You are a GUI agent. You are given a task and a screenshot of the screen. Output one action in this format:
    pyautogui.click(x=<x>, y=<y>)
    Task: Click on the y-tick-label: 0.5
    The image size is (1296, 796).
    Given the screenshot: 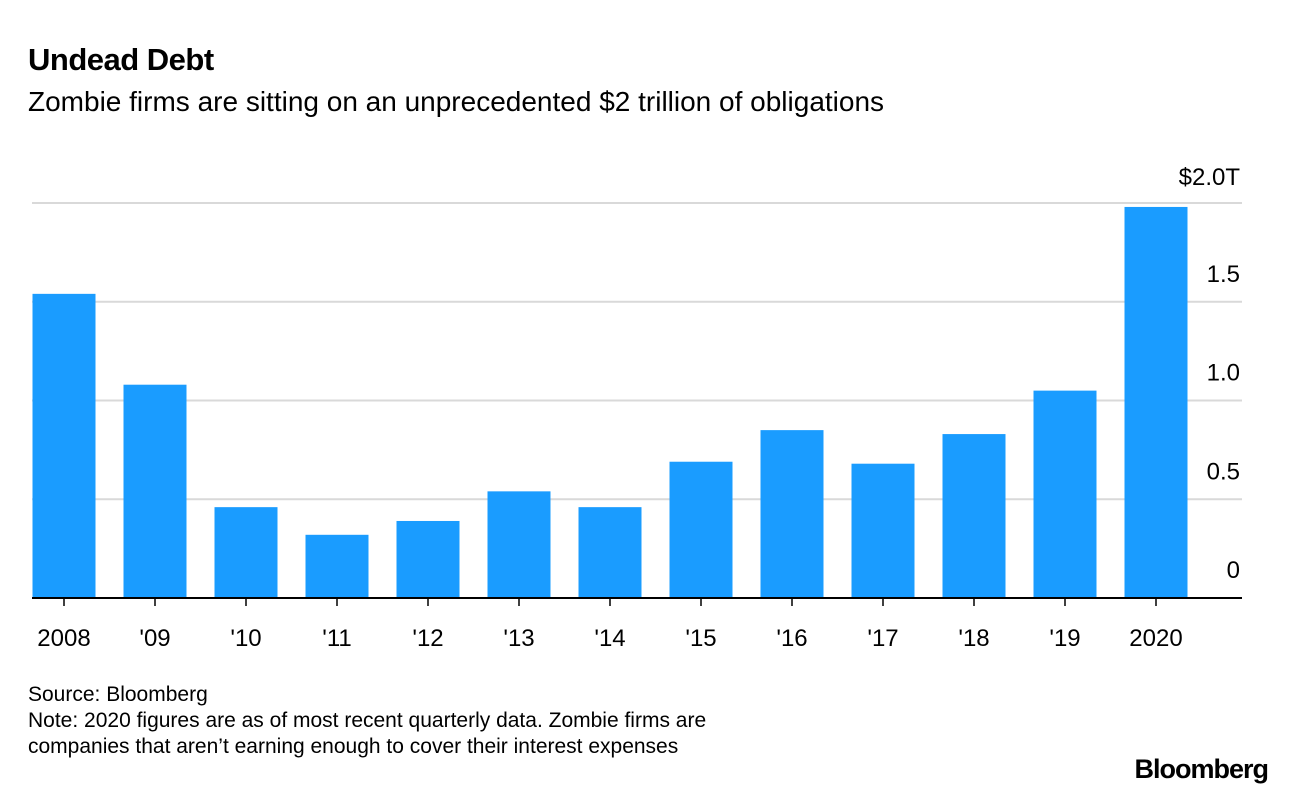 What is the action you would take?
    pyautogui.click(x=1223, y=471)
    